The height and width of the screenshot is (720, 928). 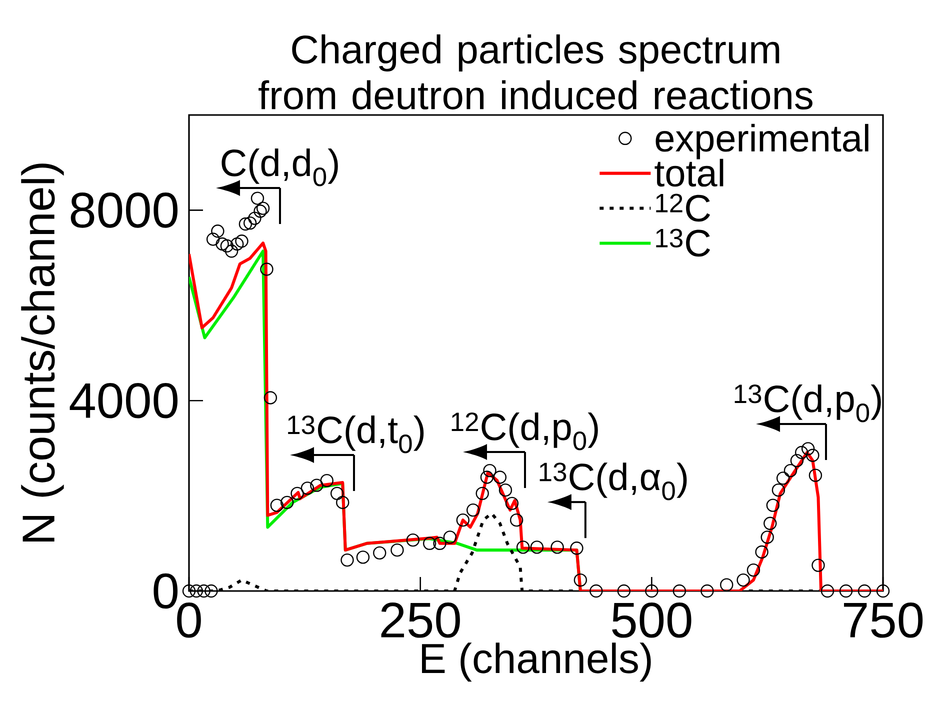 I want to click on chart-title: Charged particles spectrum from deutron induced reactions, so click(x=535, y=72).